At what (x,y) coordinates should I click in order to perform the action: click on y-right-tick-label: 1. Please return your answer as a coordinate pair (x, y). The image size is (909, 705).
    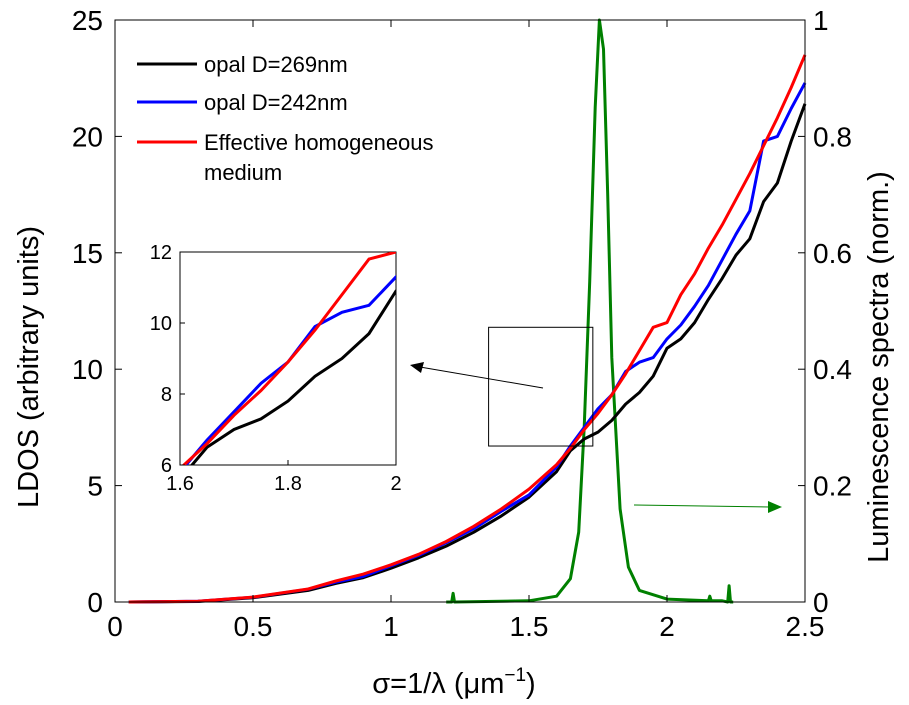
    Looking at the image, I should click on (821, 20).